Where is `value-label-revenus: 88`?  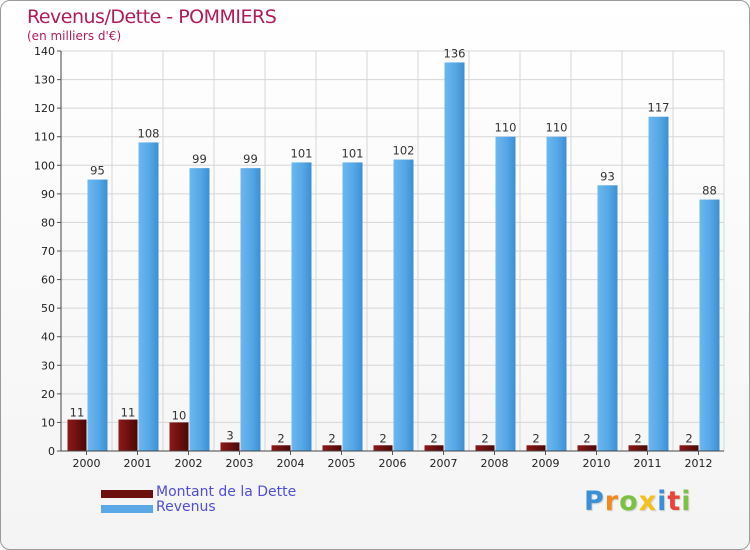 value-label-revenus: 88 is located at coordinates (709, 191).